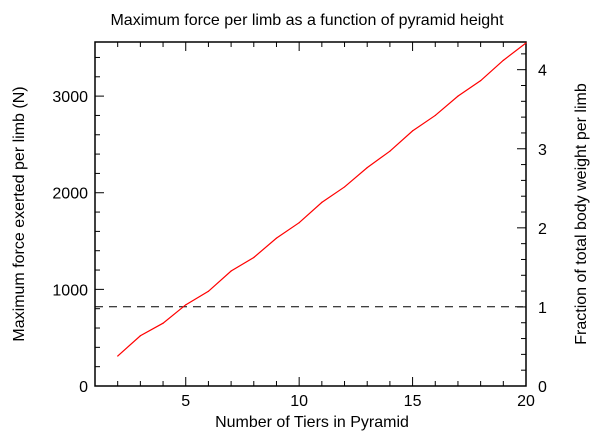  Describe the element at coordinates (542, 308) in the screenshot. I see `y2-tick-label: 1` at that location.